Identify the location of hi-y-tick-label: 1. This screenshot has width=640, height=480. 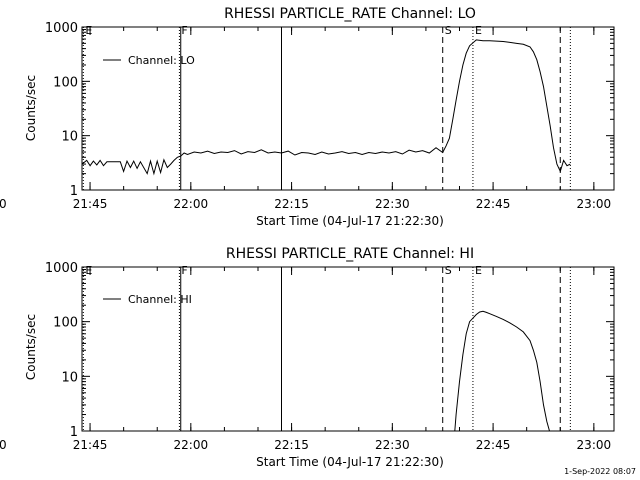
(74, 432).